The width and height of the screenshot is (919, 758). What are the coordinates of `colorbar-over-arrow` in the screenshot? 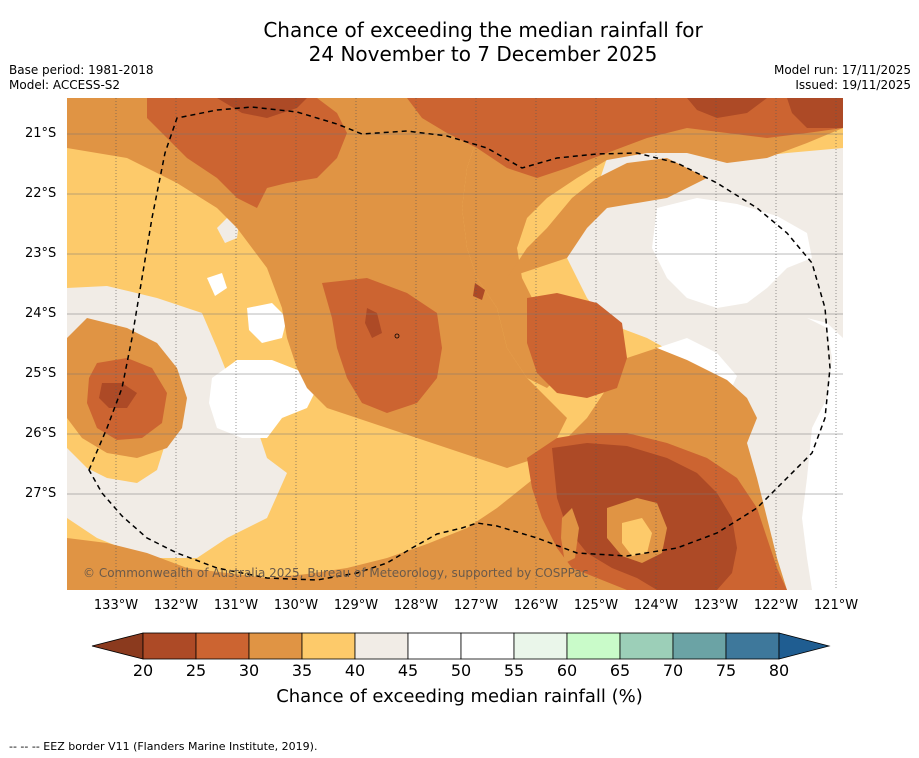 It's located at (804, 646).